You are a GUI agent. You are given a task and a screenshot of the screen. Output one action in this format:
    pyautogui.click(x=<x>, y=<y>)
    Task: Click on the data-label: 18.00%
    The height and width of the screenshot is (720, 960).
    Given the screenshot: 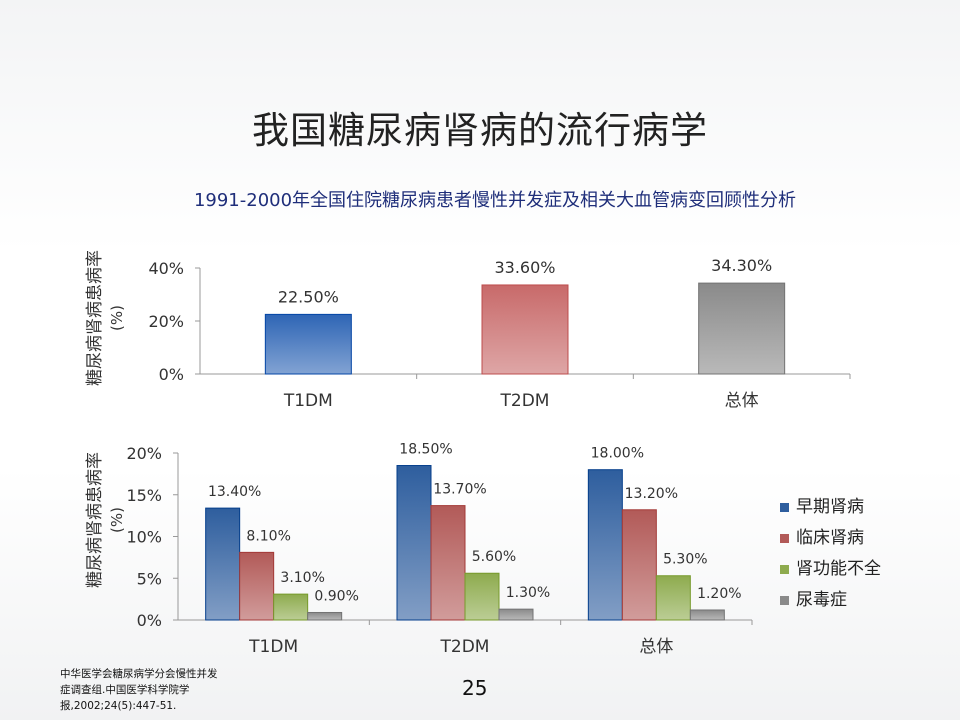 What is the action you would take?
    pyautogui.click(x=617, y=454)
    